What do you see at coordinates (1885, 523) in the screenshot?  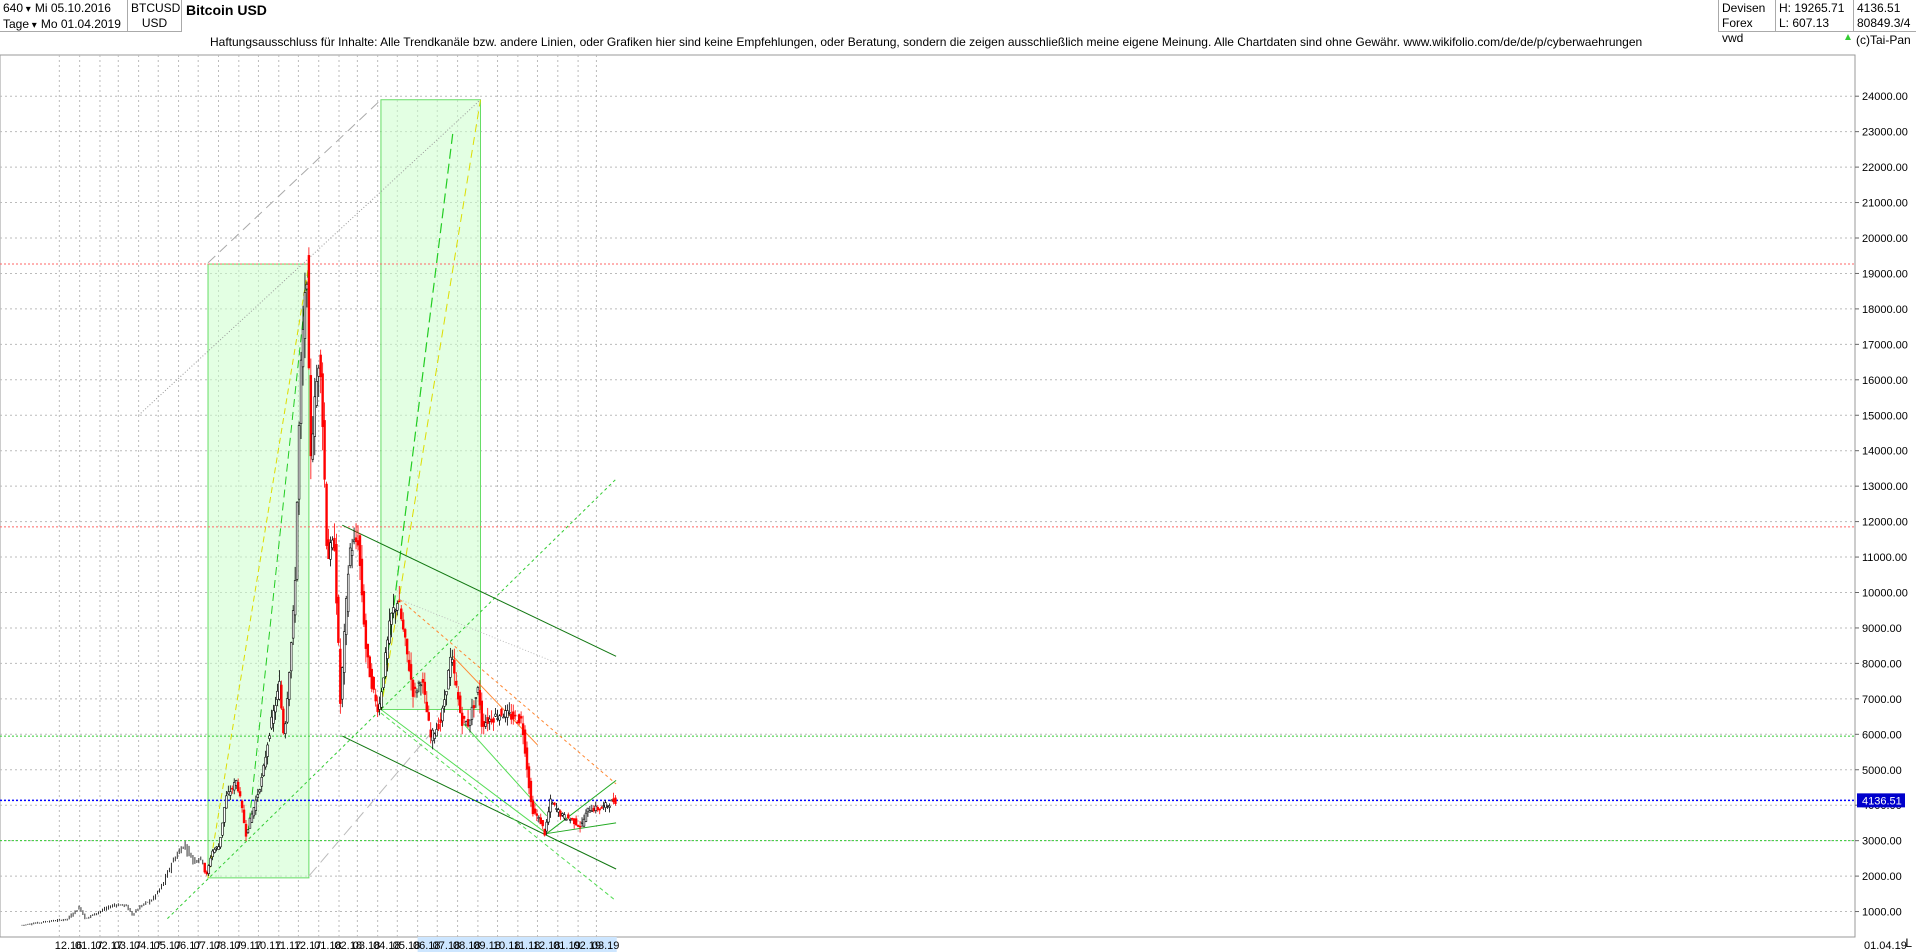 I see `y-tick-label: 12000.00` at bounding box center [1885, 523].